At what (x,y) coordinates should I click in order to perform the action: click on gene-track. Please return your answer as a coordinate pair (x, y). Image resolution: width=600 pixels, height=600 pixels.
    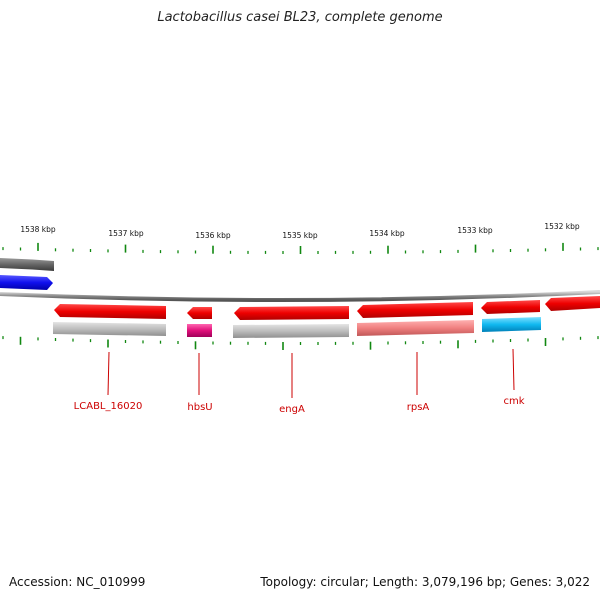
    Looking at the image, I should click on (327, 308).